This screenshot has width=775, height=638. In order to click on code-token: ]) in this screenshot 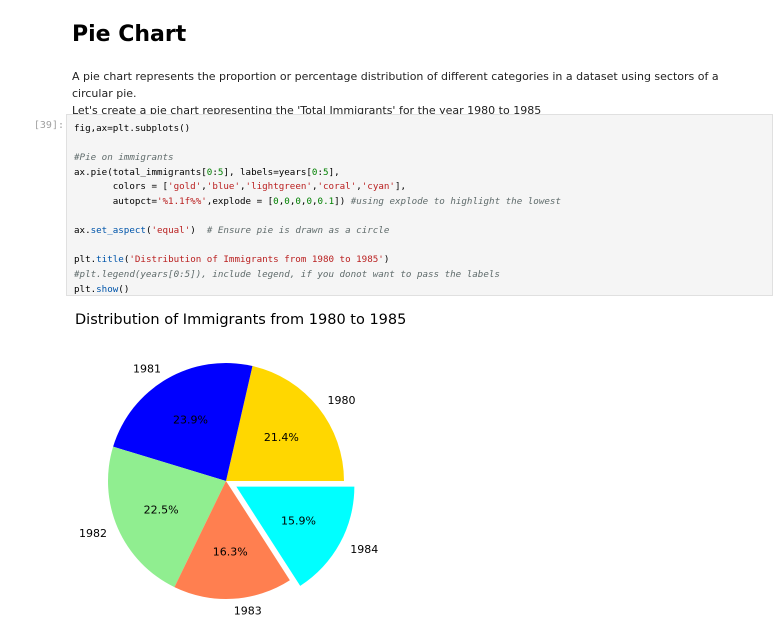, I will do `click(342, 201)`.